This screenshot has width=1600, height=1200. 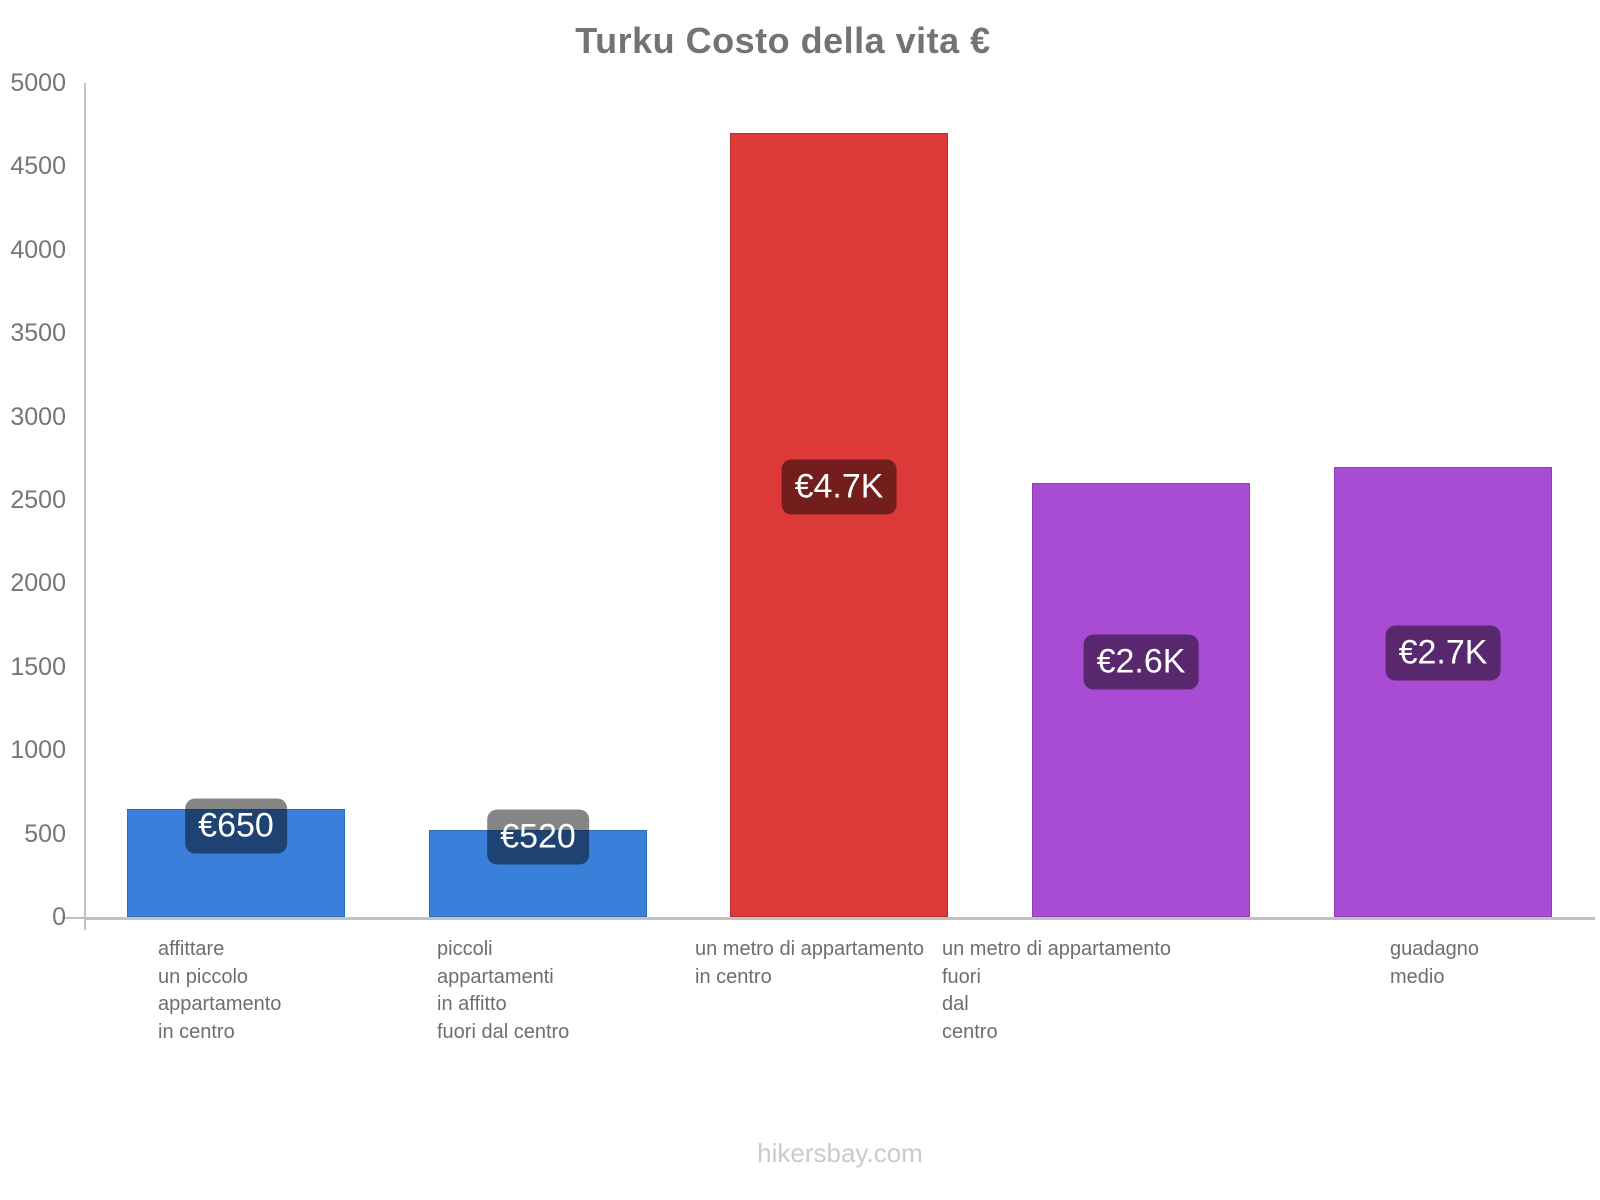 I want to click on y-axis-tick-label: 3000, so click(x=38, y=416).